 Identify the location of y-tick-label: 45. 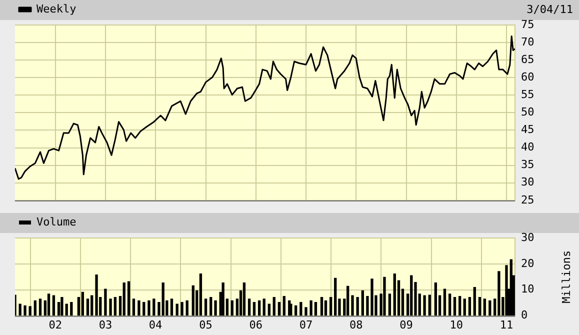
(527, 129).